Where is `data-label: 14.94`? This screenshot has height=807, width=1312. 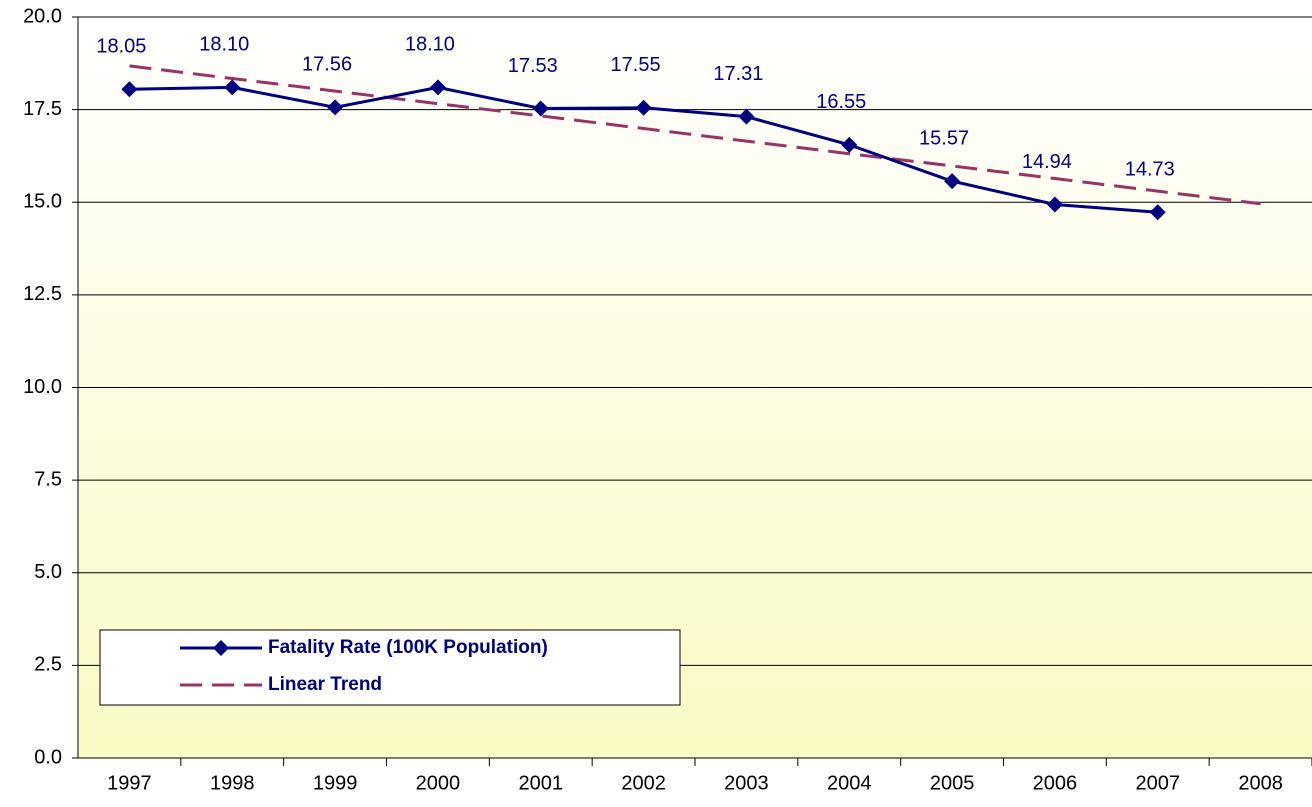 data-label: 14.94 is located at coordinates (1047, 162).